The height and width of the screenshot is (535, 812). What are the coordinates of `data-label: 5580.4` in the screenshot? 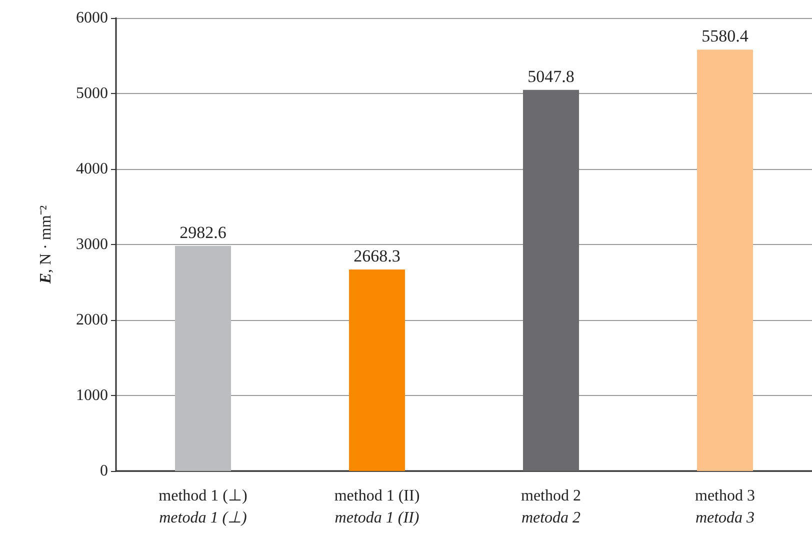 It's located at (725, 36).